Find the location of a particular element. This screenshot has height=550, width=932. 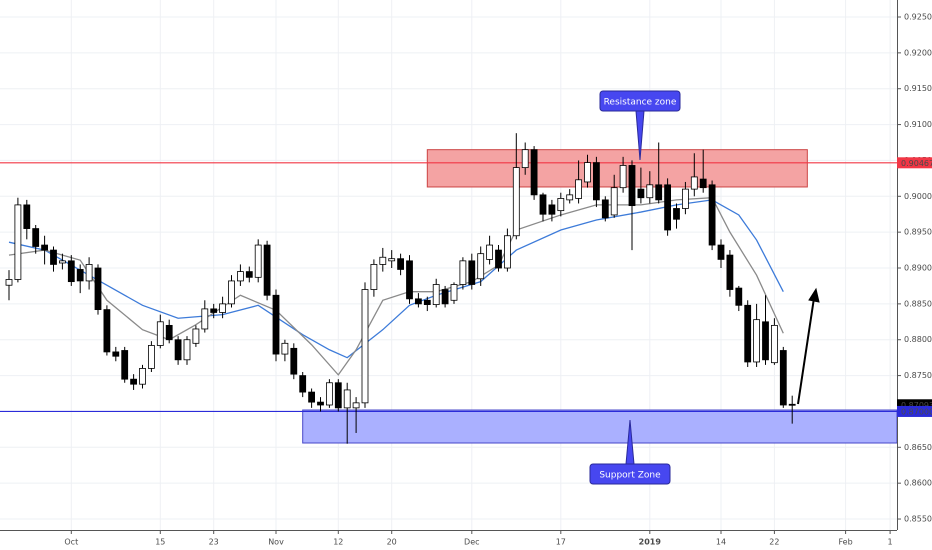

x-tick-label: Dec is located at coordinates (471, 542).